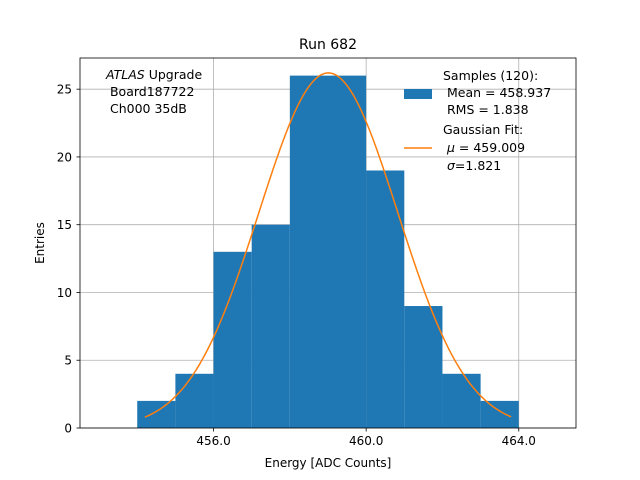 This screenshot has height=480, width=640. Describe the element at coordinates (64, 225) in the screenshot. I see `y-tick-label: 15` at that location.